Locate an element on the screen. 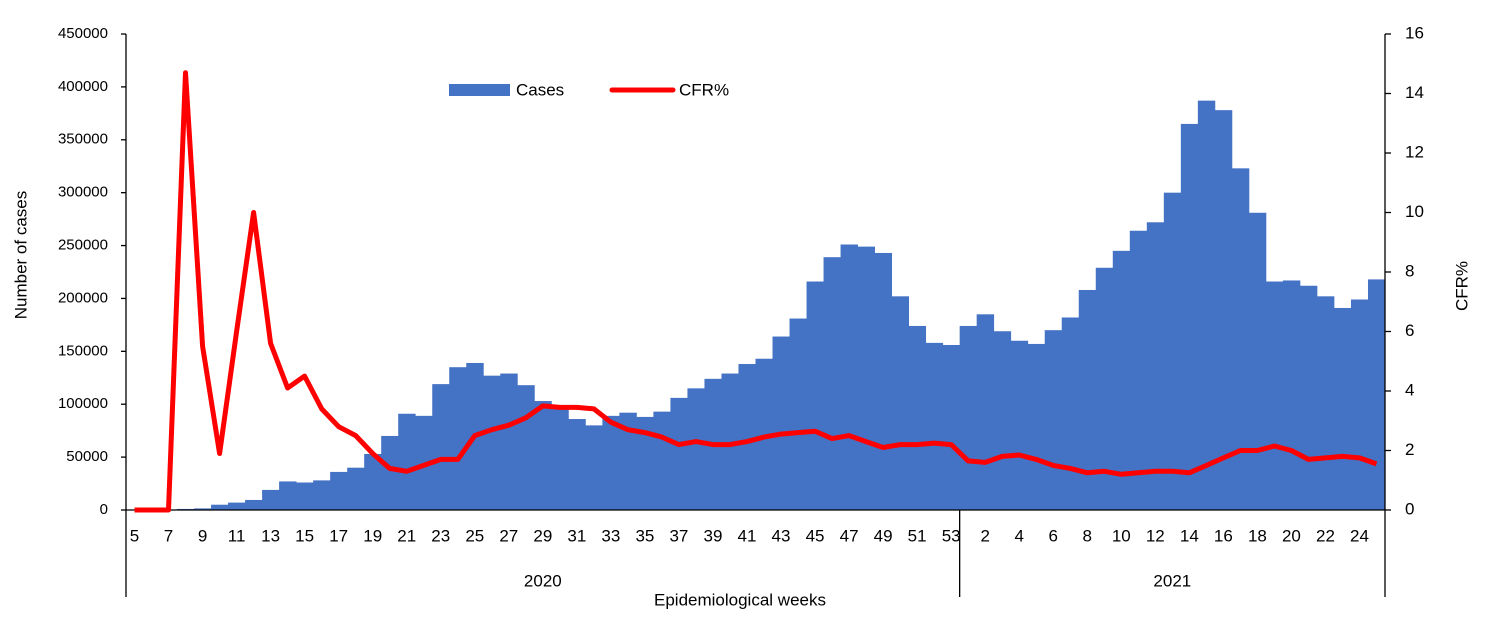 The image size is (1492, 626). legend-swatch is located at coordinates (479, 90).